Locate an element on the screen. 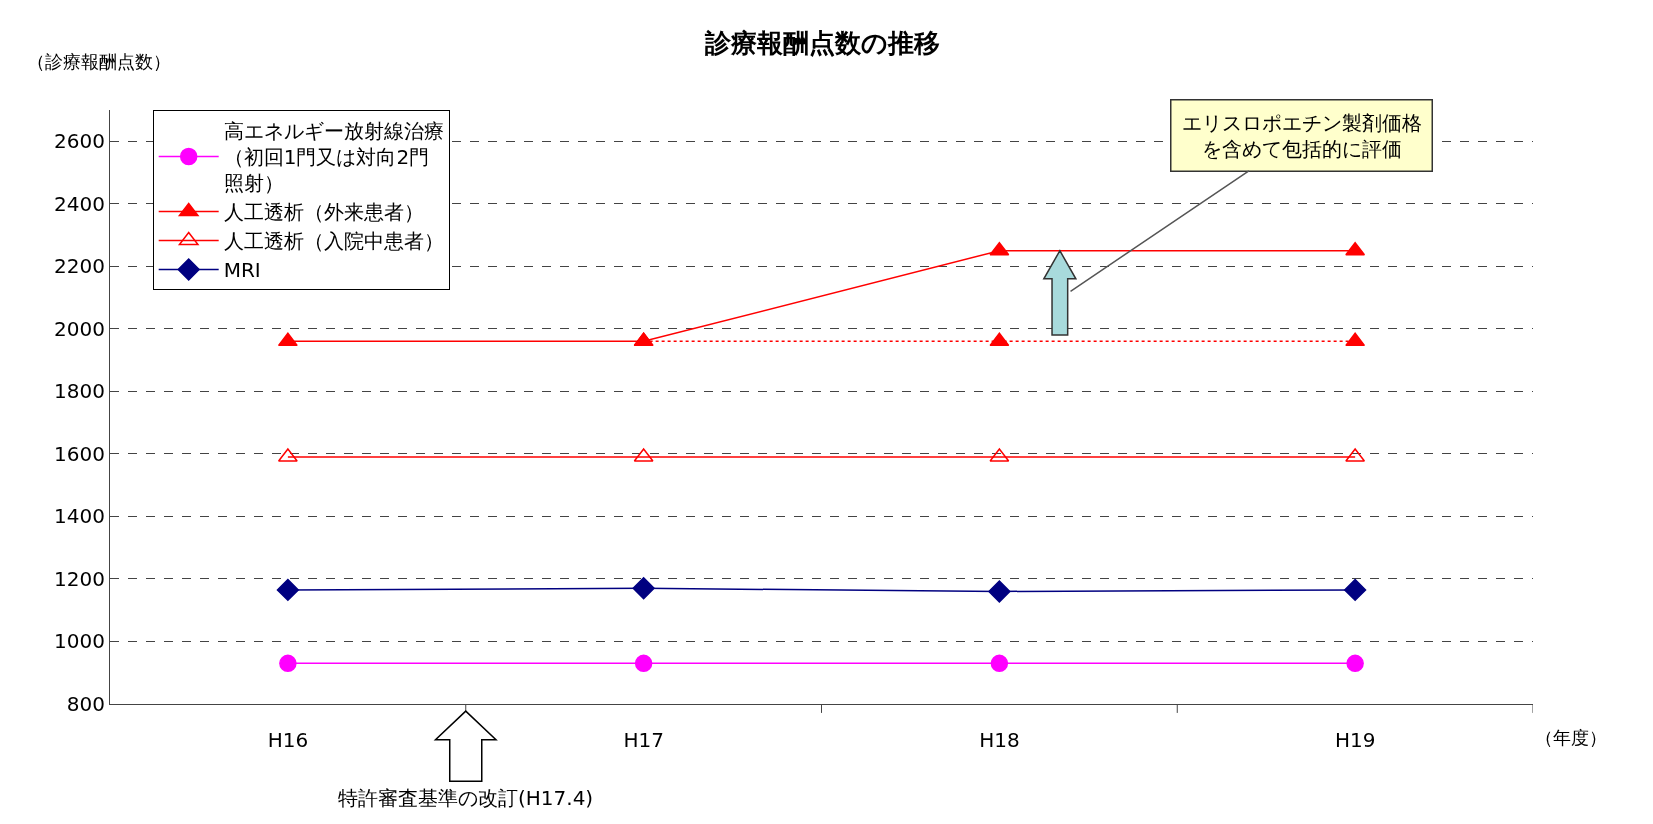 This screenshot has height=824, width=1653. x-tick-label: H18 is located at coordinates (999, 740).